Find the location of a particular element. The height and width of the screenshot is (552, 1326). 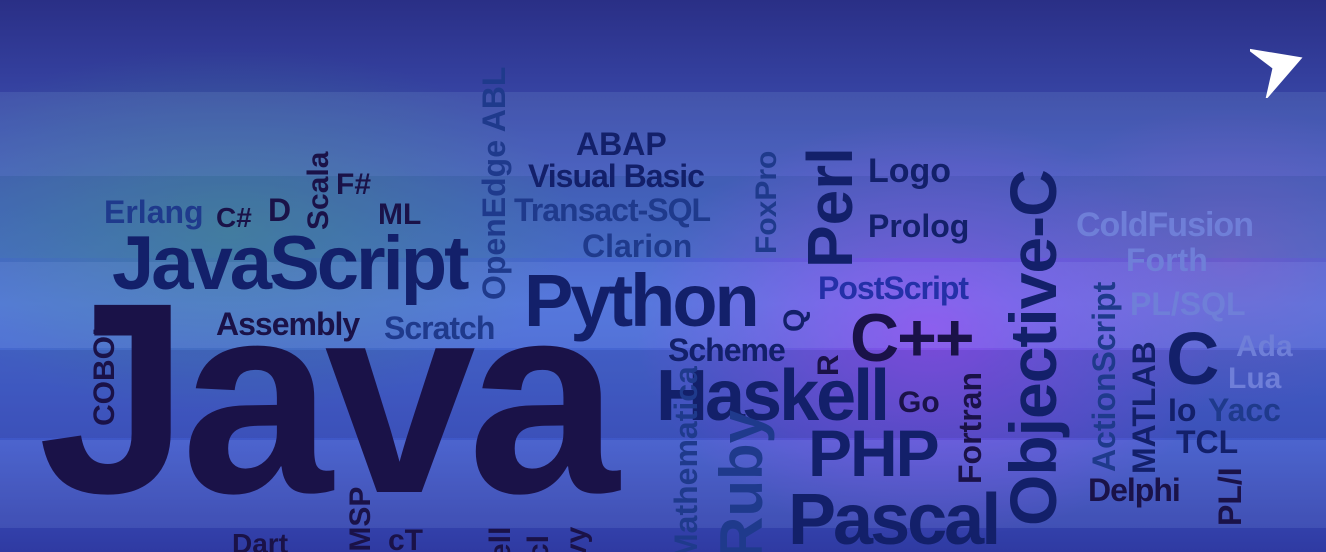

word-ada: Ada is located at coordinates (1264, 346).